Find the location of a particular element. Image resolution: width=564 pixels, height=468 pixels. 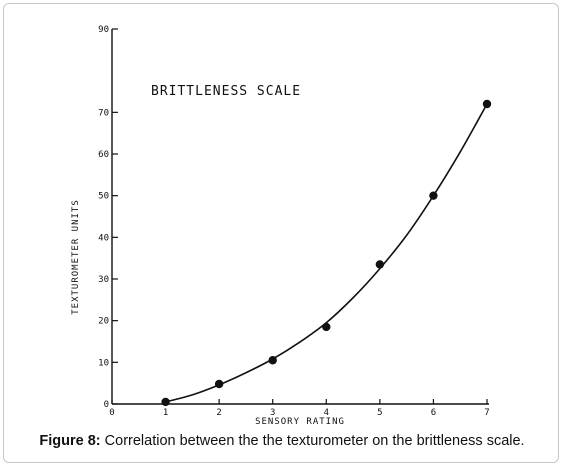

y-tick-label: 0 is located at coordinates (106, 405).